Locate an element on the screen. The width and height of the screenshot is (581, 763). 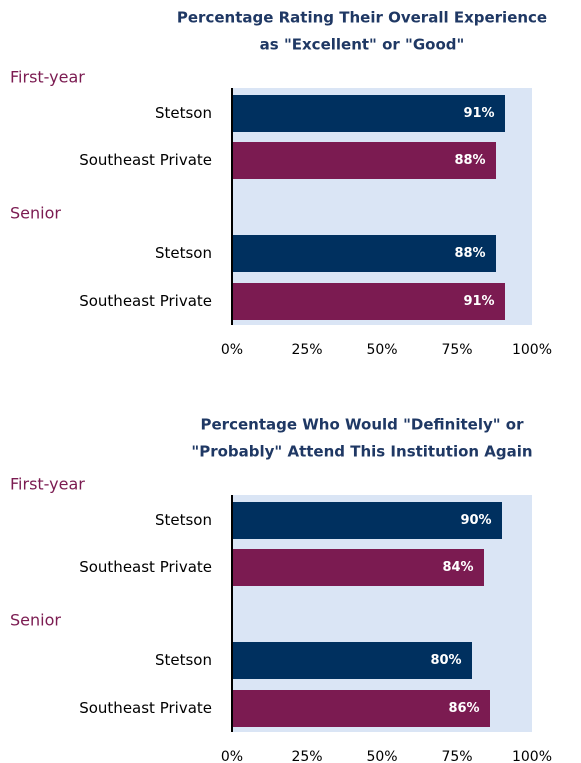
chart-title: "Probably" Attend This Institution Again is located at coordinates (361, 452).